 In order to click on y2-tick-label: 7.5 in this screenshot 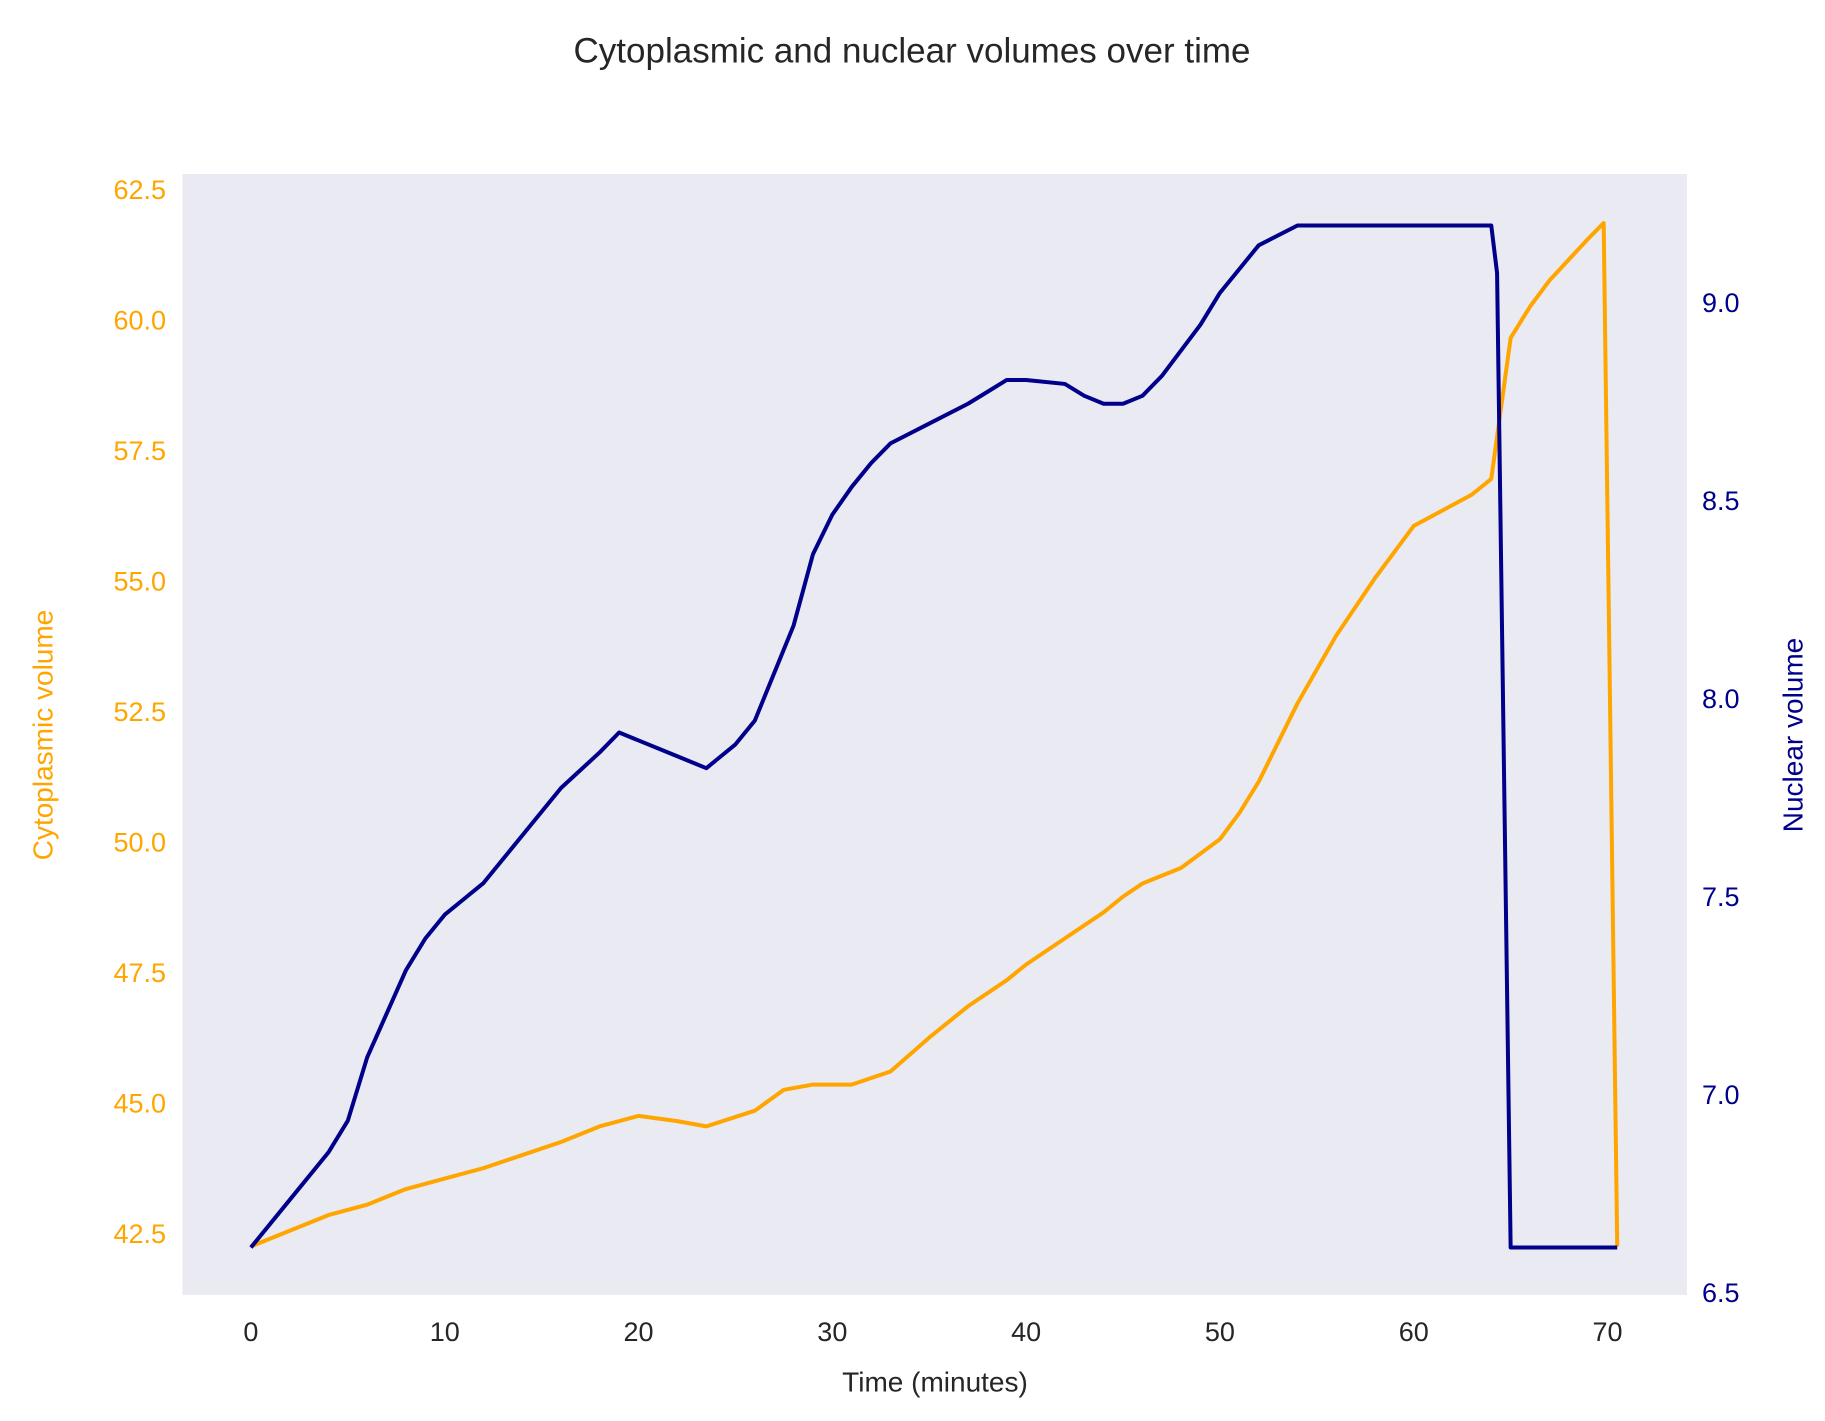, I will do `click(1721, 897)`.